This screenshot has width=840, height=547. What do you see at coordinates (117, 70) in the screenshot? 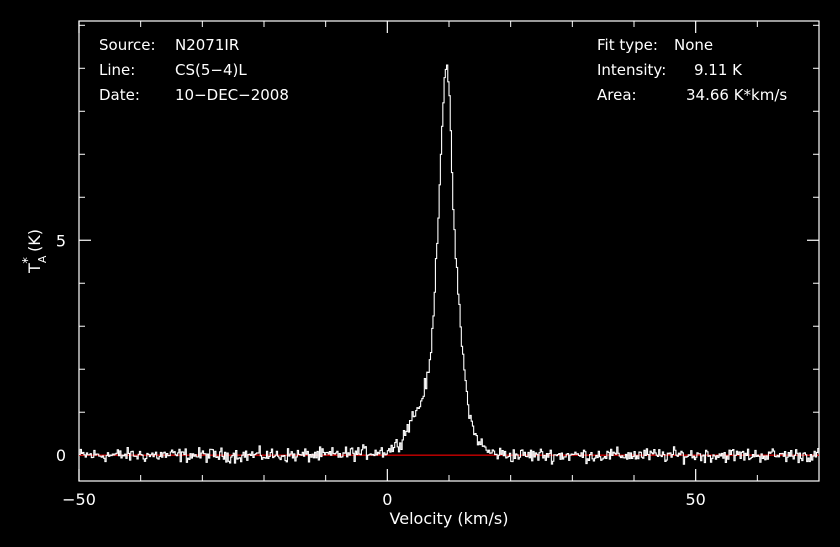
I see `line-key: Line:` at bounding box center [117, 70].